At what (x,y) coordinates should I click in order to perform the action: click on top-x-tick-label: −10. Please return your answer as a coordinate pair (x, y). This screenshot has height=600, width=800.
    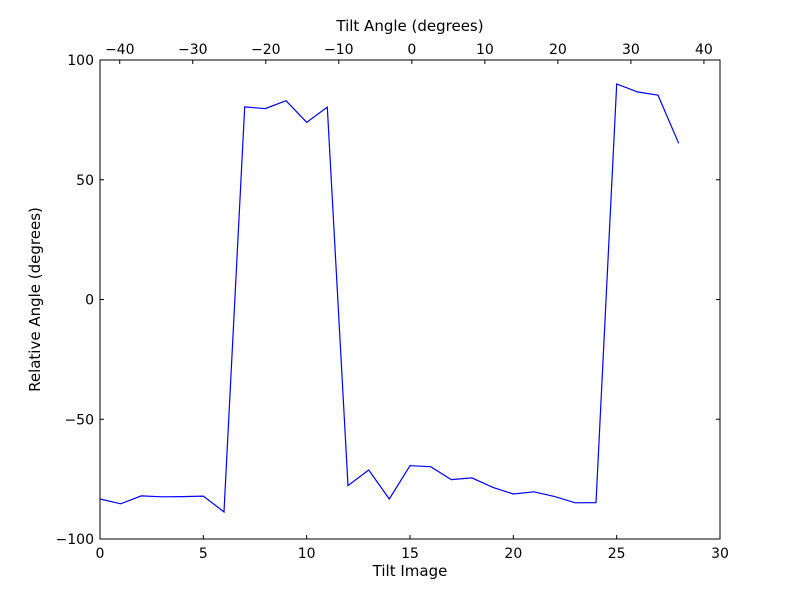
    Looking at the image, I should click on (339, 50).